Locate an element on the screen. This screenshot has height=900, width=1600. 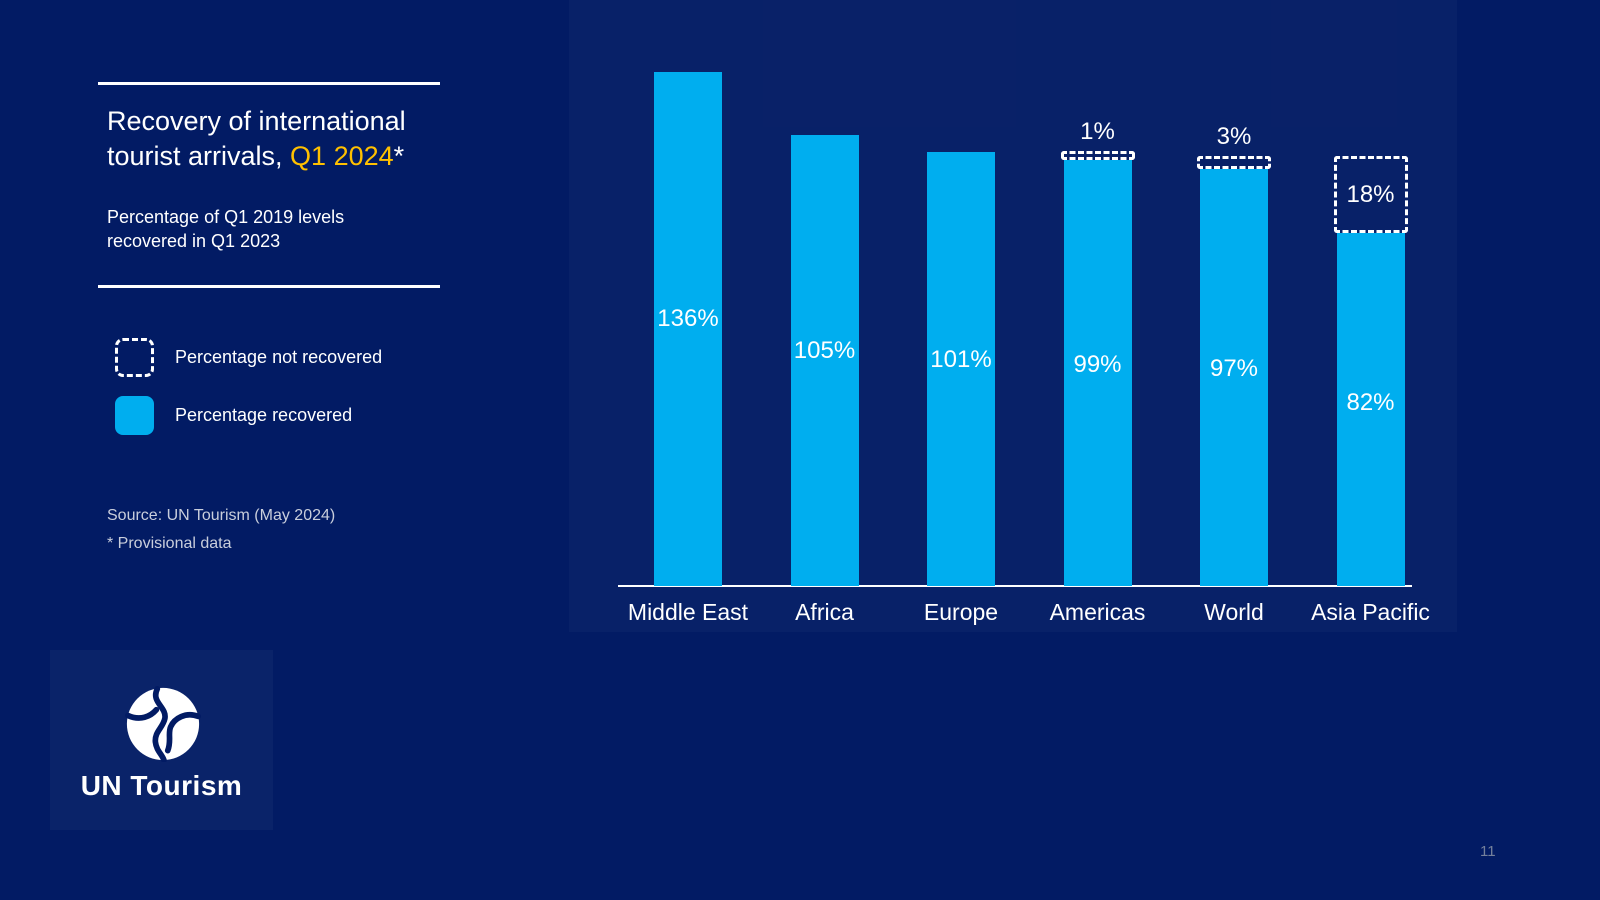
provisional-note: * Provisional data is located at coordinates (169, 543).